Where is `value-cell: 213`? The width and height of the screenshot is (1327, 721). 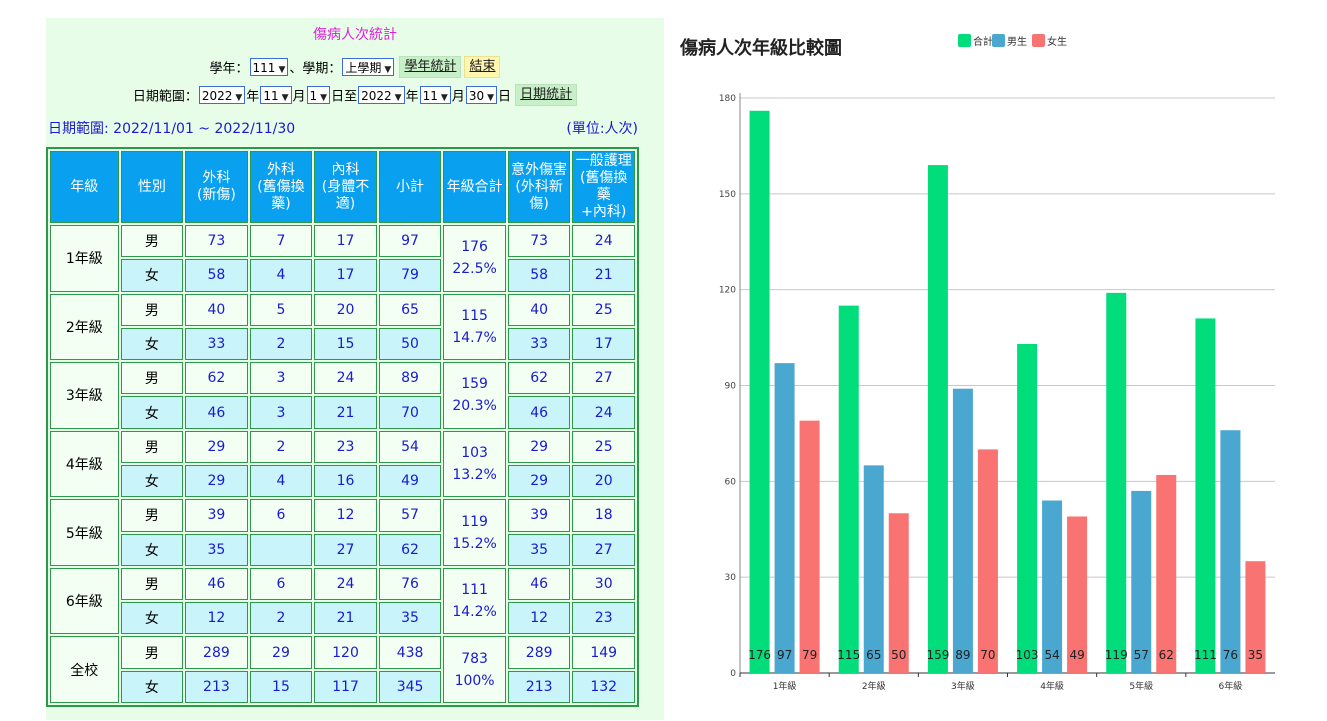
value-cell: 213 is located at coordinates (216, 686).